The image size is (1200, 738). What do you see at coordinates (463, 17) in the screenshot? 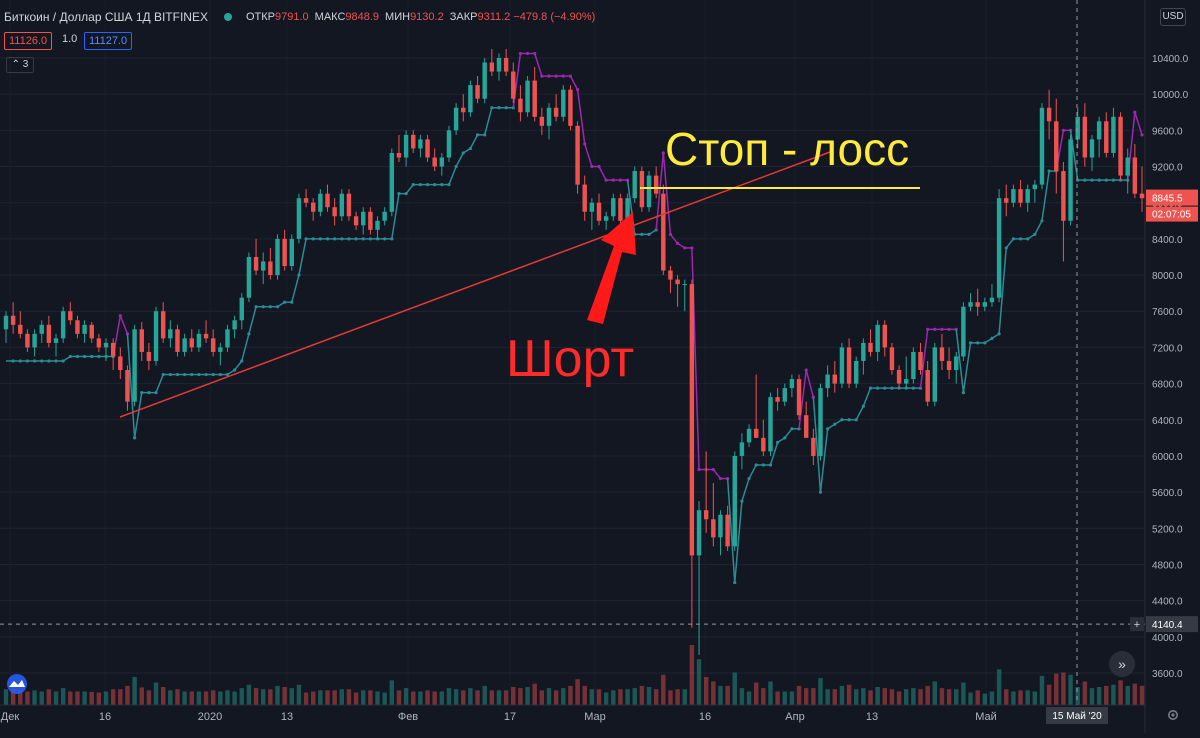
I see `close-label: ЗАКР` at bounding box center [463, 17].